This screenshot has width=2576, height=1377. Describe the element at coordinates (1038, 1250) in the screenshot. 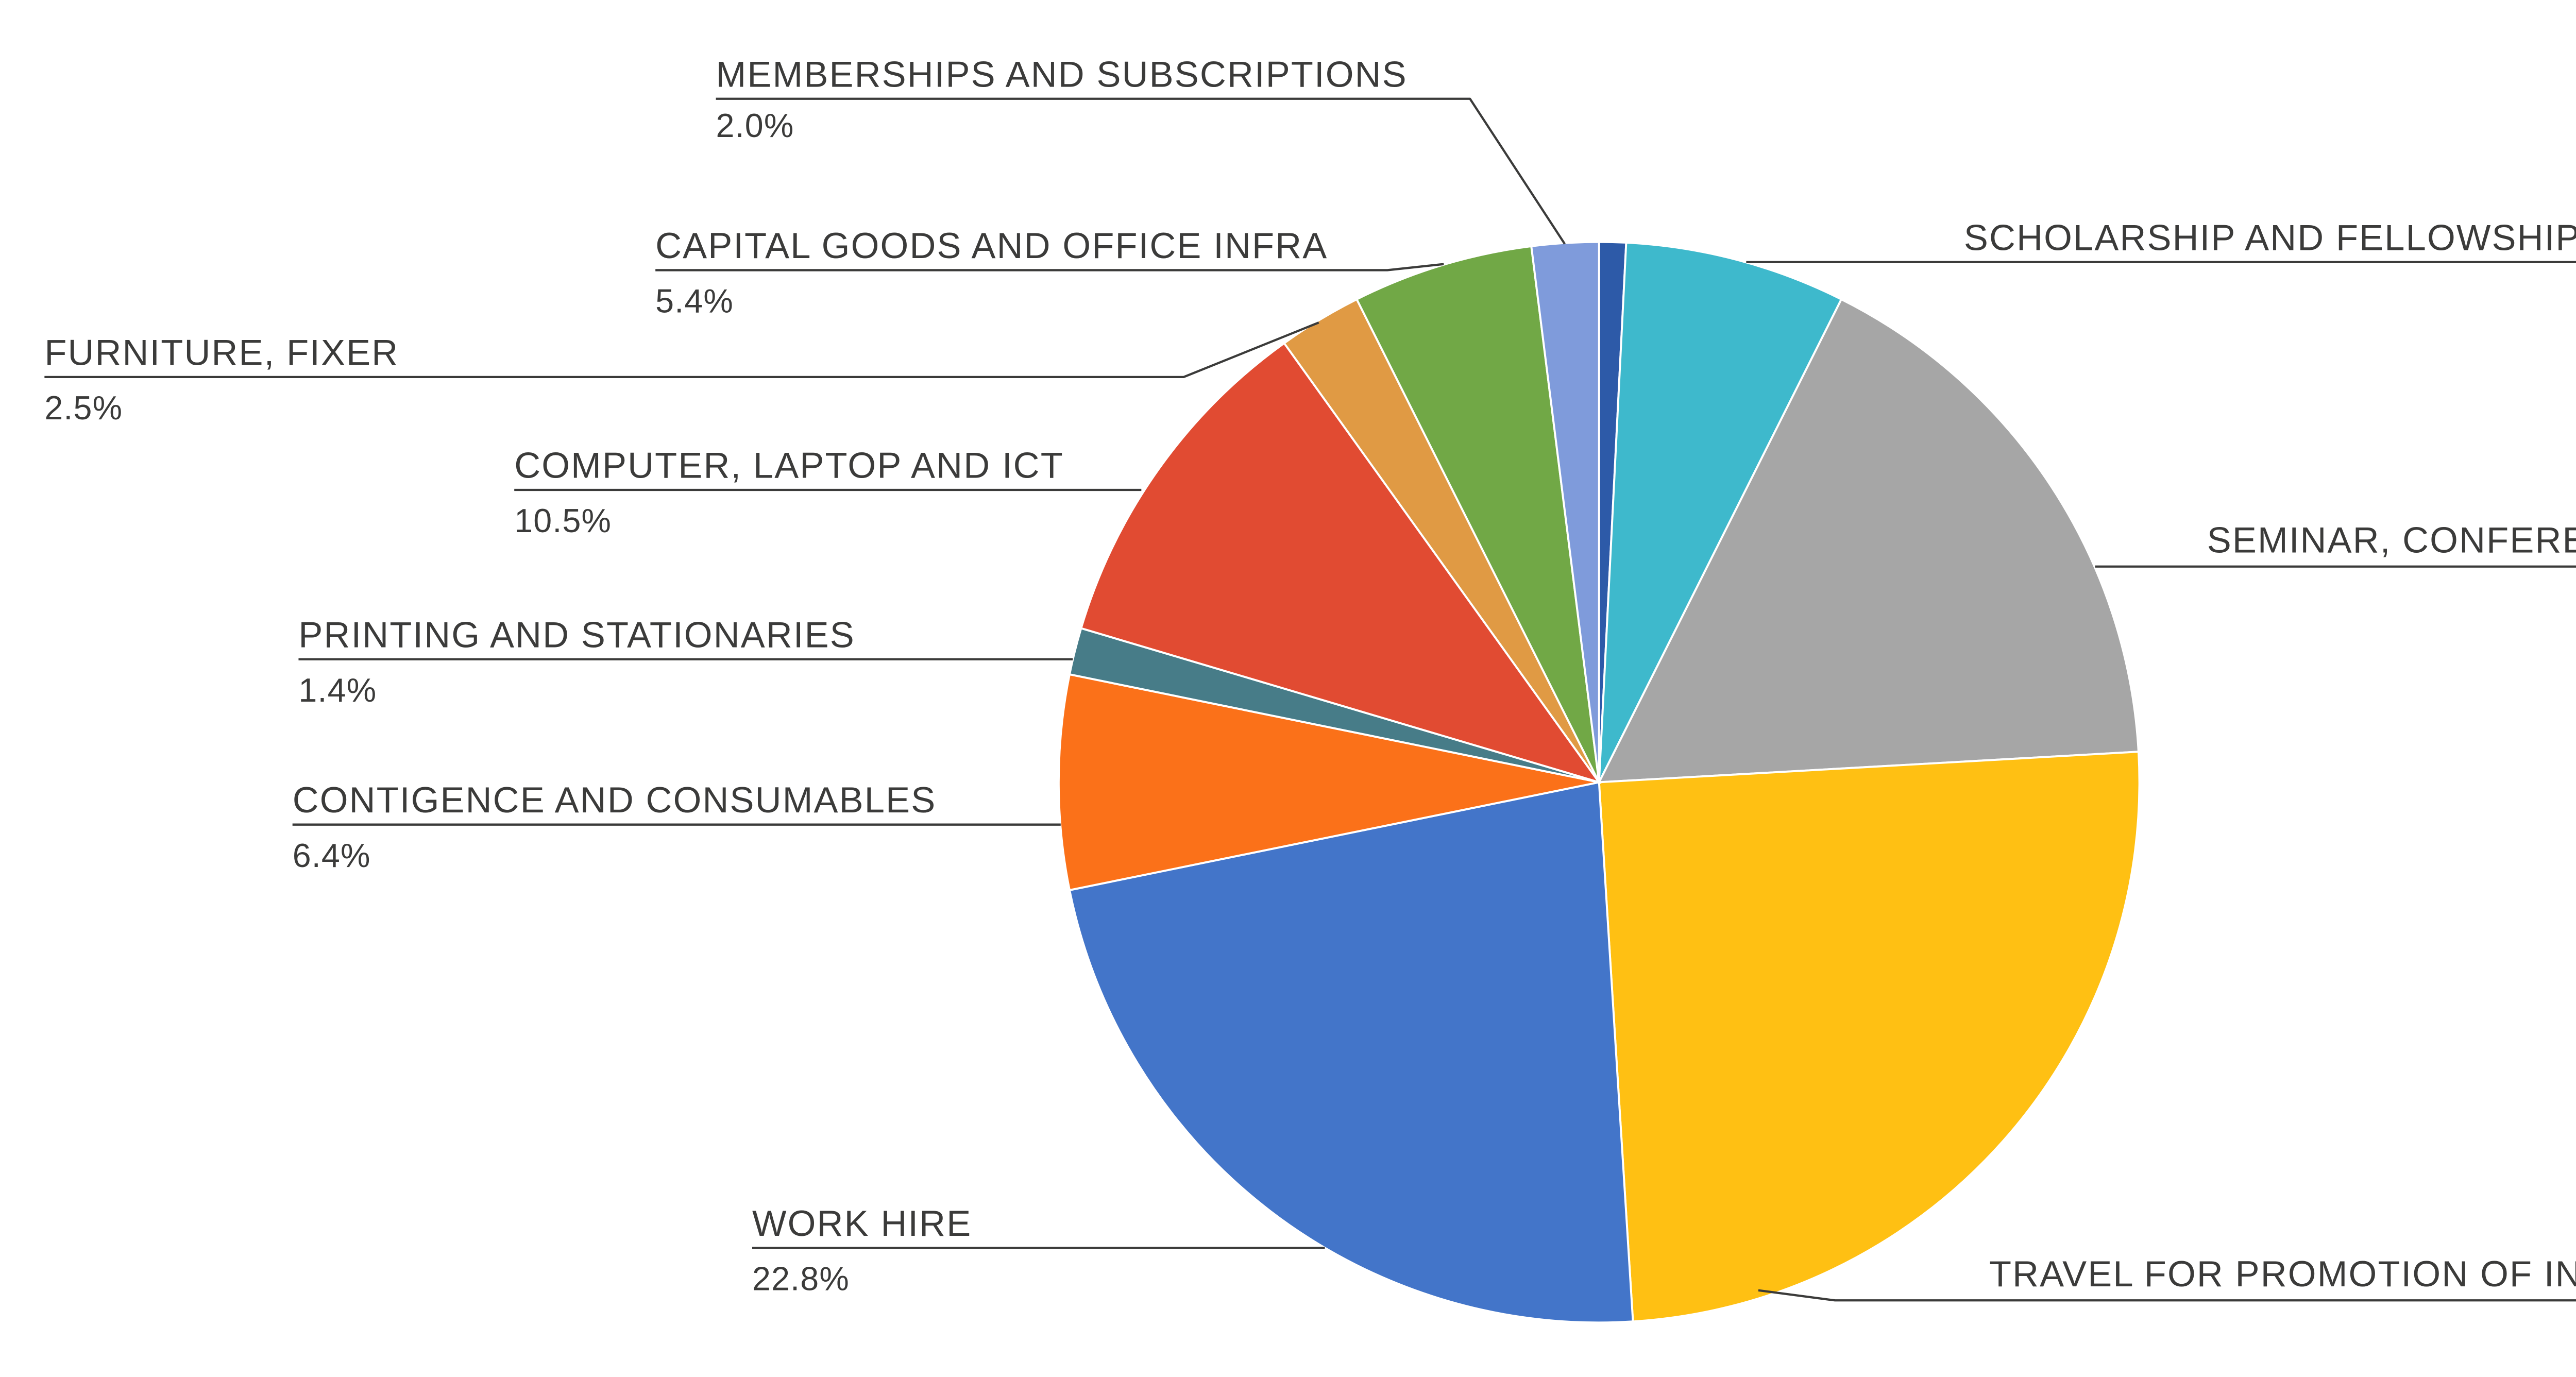

I see `callout-work-hire: WORK HIRE 22.8%` at that location.